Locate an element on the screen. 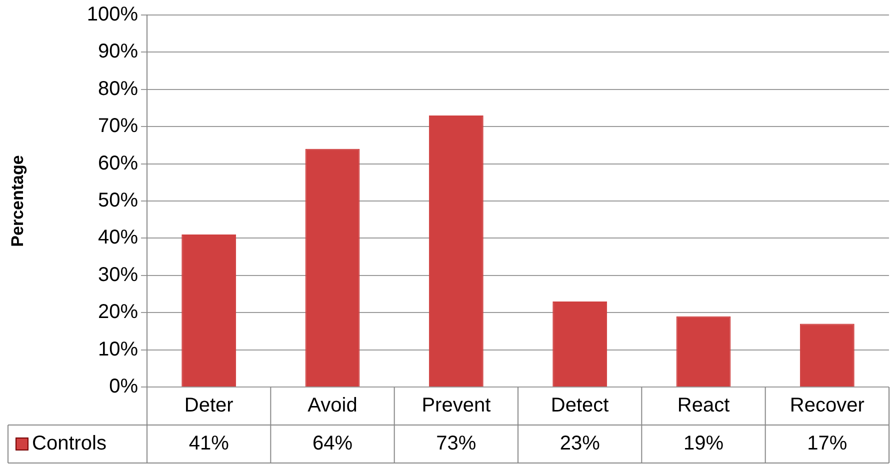 The width and height of the screenshot is (890, 467). y-tick-label: 90% is located at coordinates (118, 51).